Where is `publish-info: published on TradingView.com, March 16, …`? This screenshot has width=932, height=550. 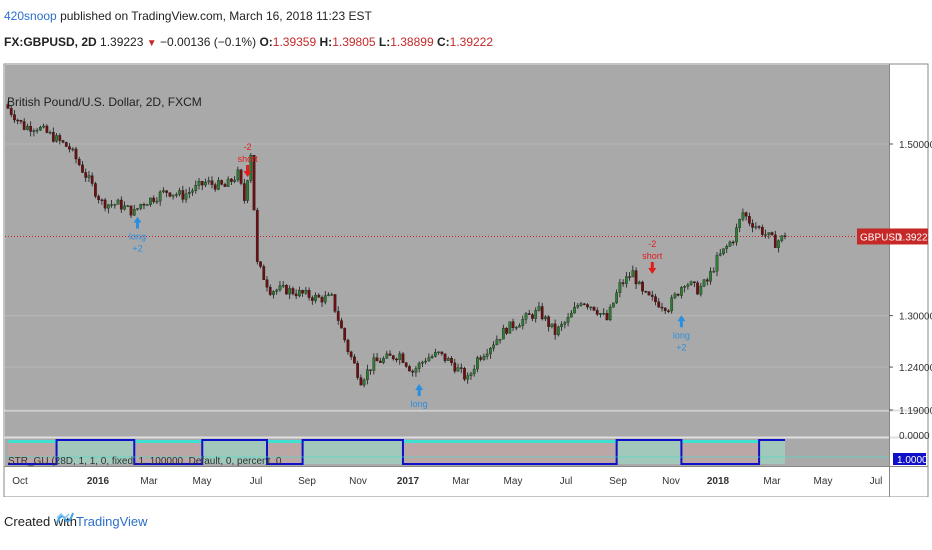 publish-info: published on TradingView.com, March 16, … is located at coordinates (216, 16).